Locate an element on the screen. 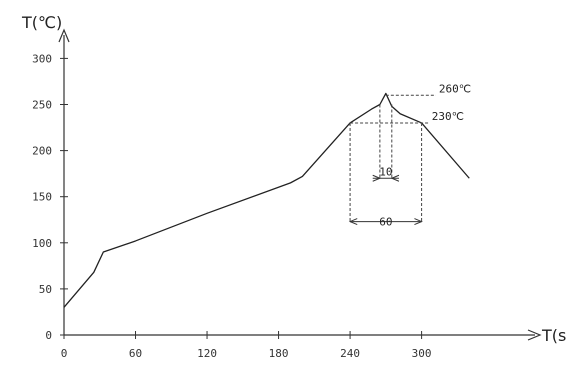 The height and width of the screenshot is (365, 576). y-axis-title: T(℃) is located at coordinates (41, 22).